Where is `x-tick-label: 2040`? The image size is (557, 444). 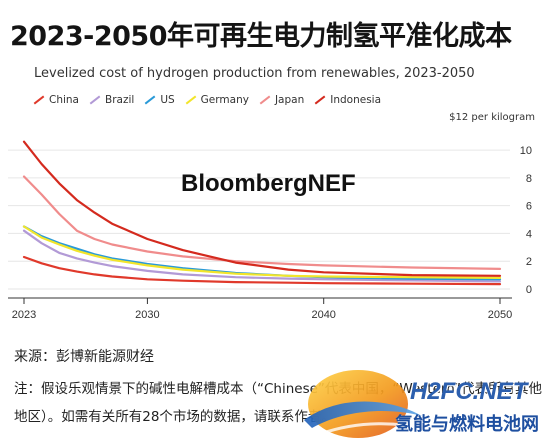 x-tick-label: 2040 is located at coordinates (323, 315).